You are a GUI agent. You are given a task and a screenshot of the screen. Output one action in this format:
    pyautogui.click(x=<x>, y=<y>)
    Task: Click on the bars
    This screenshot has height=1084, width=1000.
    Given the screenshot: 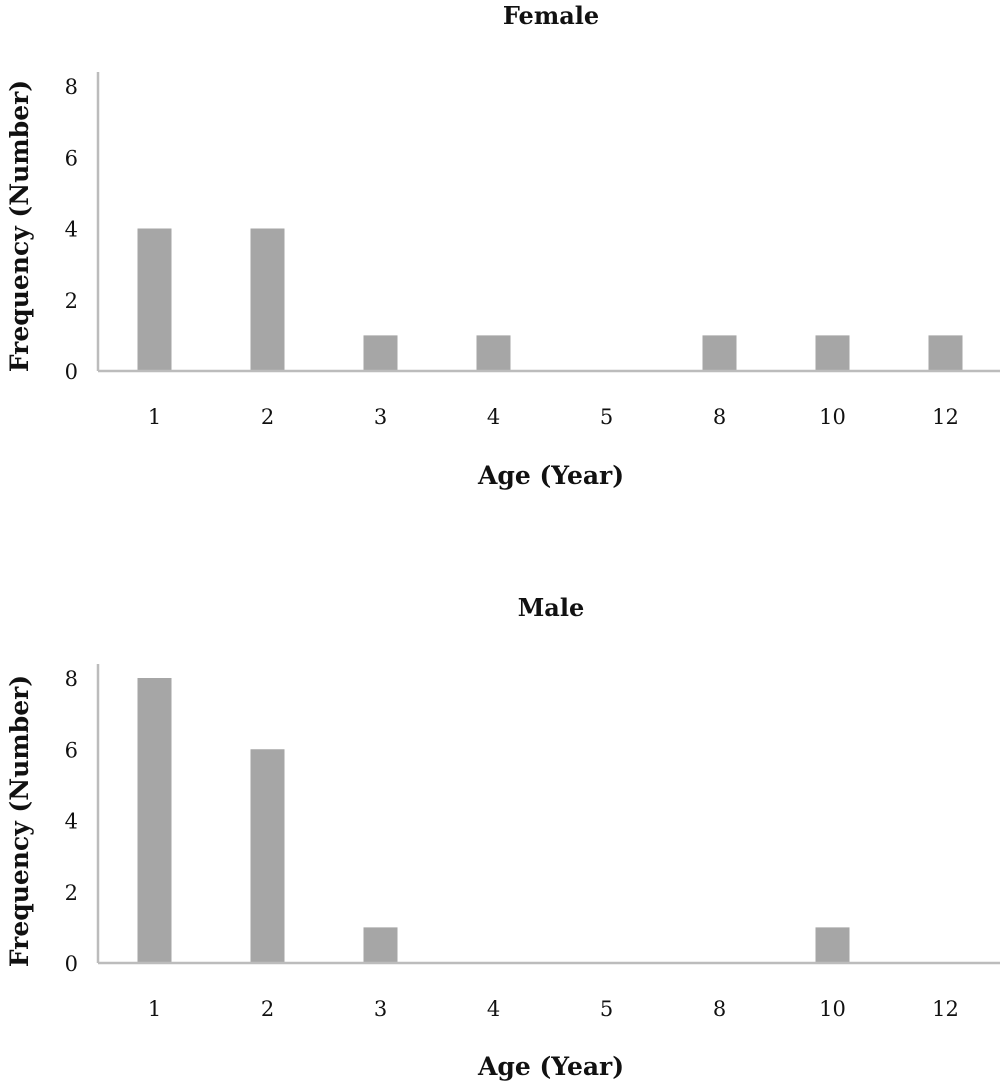 What is the action you would take?
    pyautogui.click(x=550, y=299)
    